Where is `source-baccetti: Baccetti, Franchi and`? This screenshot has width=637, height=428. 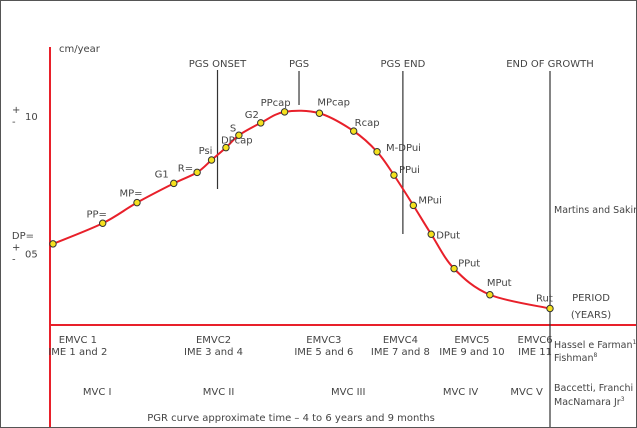 source-baccetti: Baccetti, Franchi and is located at coordinates (595, 388).